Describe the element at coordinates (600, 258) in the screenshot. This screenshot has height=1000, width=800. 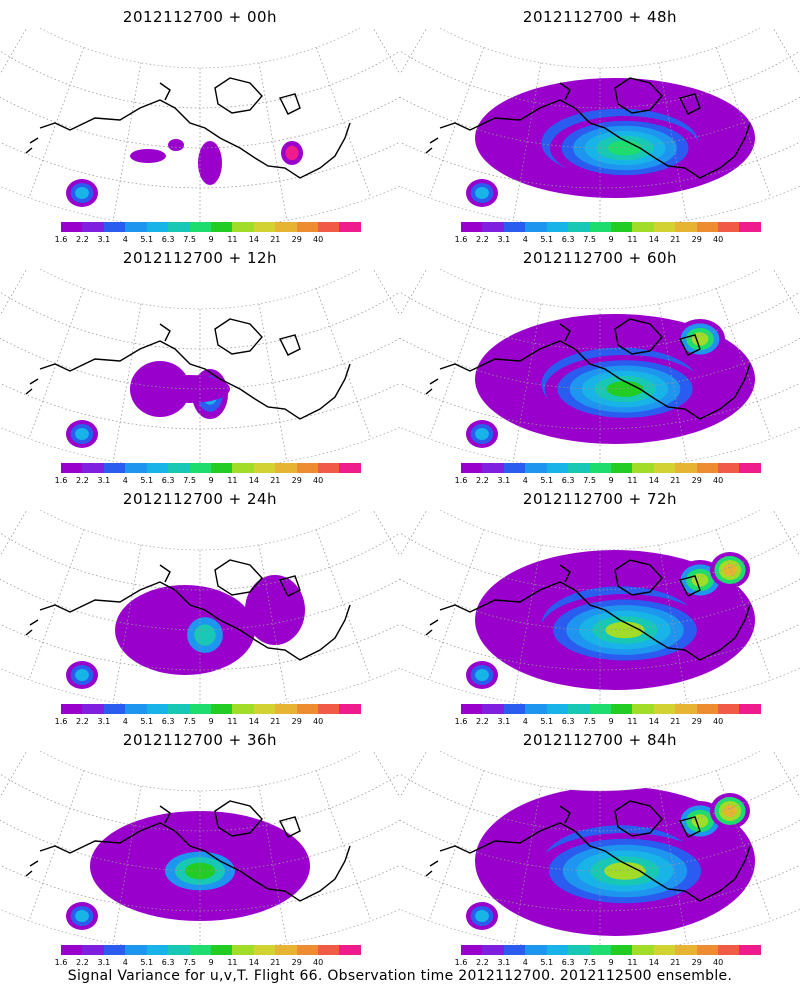
I see `panel-title: 2012112700 + 60h` at that location.